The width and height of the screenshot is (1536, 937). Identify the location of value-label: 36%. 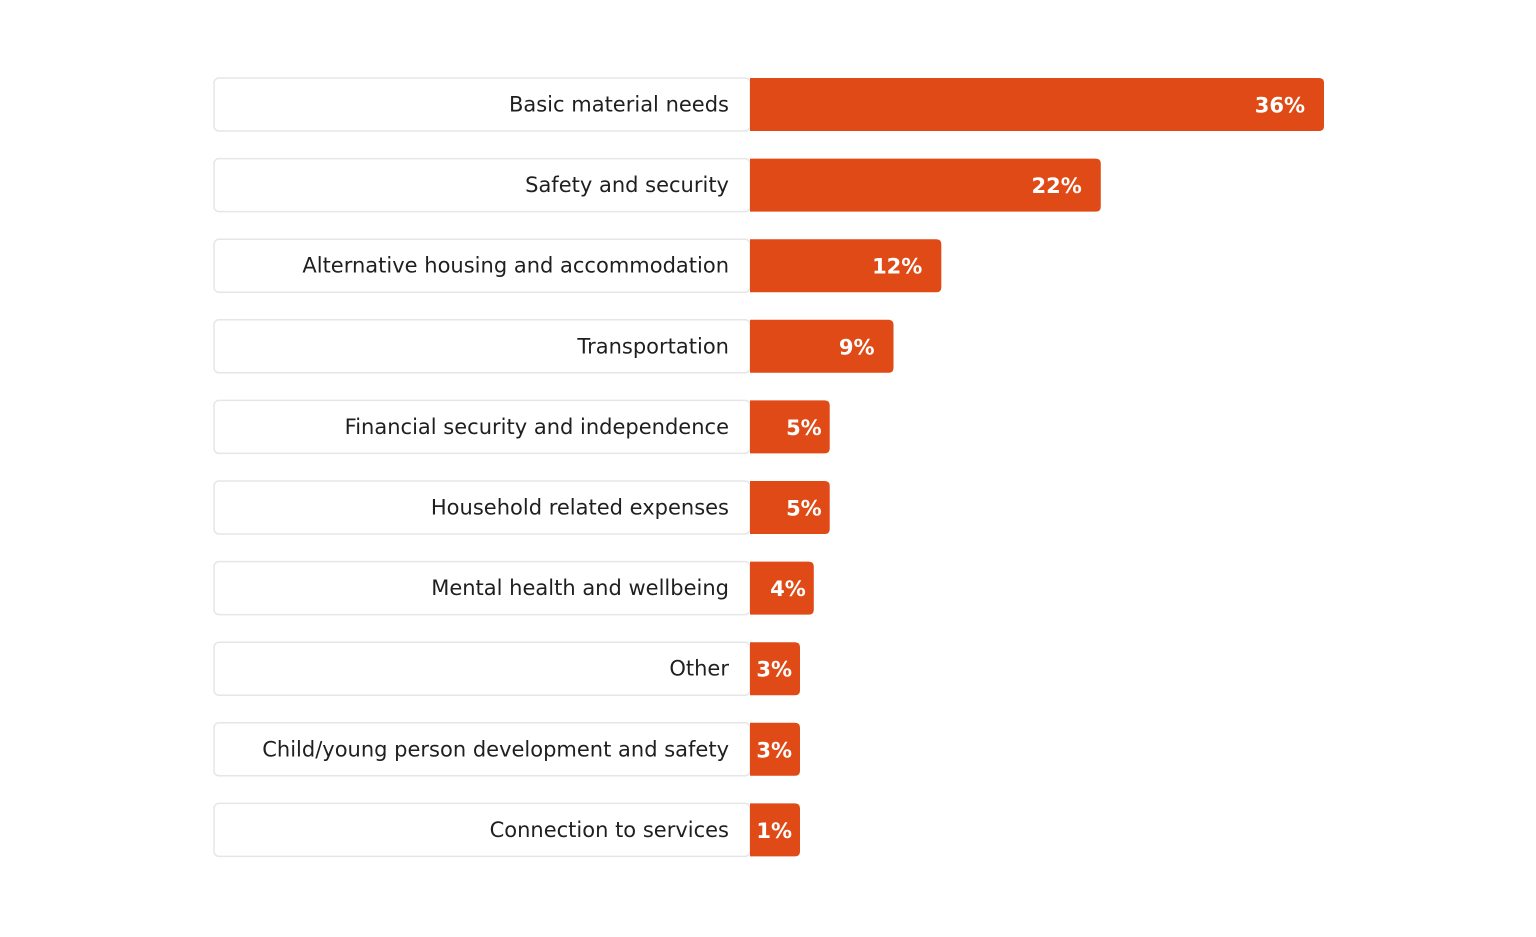
(1280, 106).